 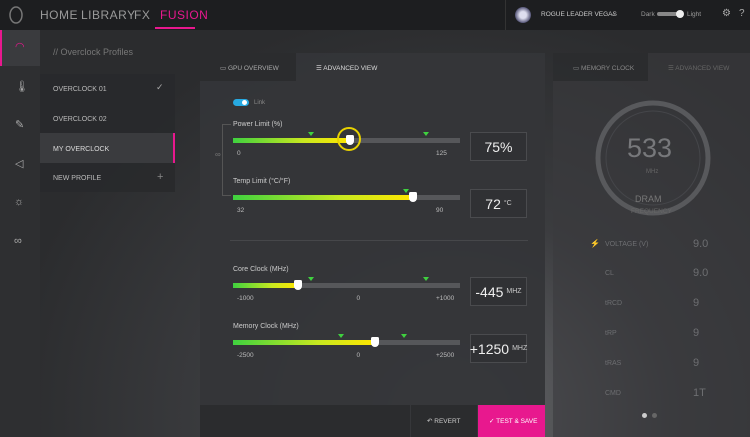 I want to click on top-bar, so click(x=375, y=15).